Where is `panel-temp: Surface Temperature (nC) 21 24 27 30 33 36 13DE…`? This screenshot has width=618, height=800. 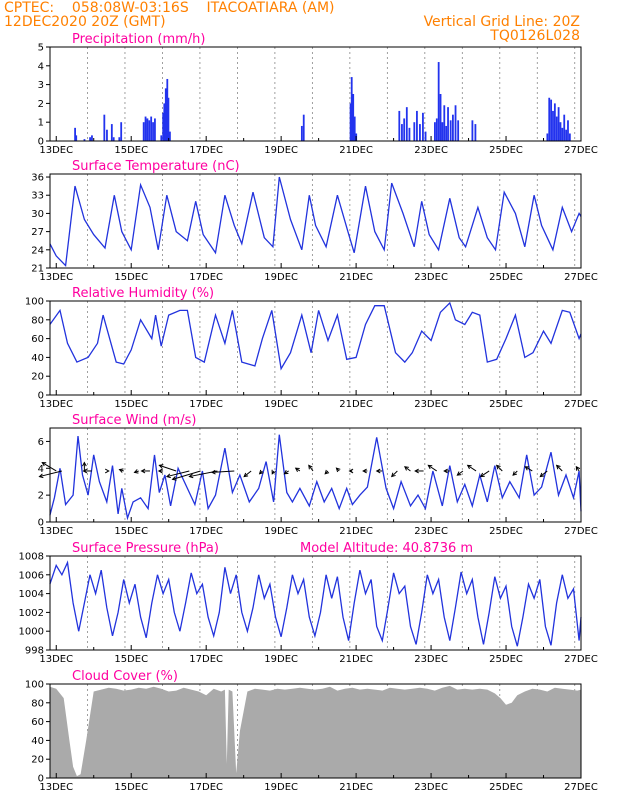 panel-temp: Surface Temperature (nC) 21 24 27 30 33 36 13DE… is located at coordinates (314, 221).